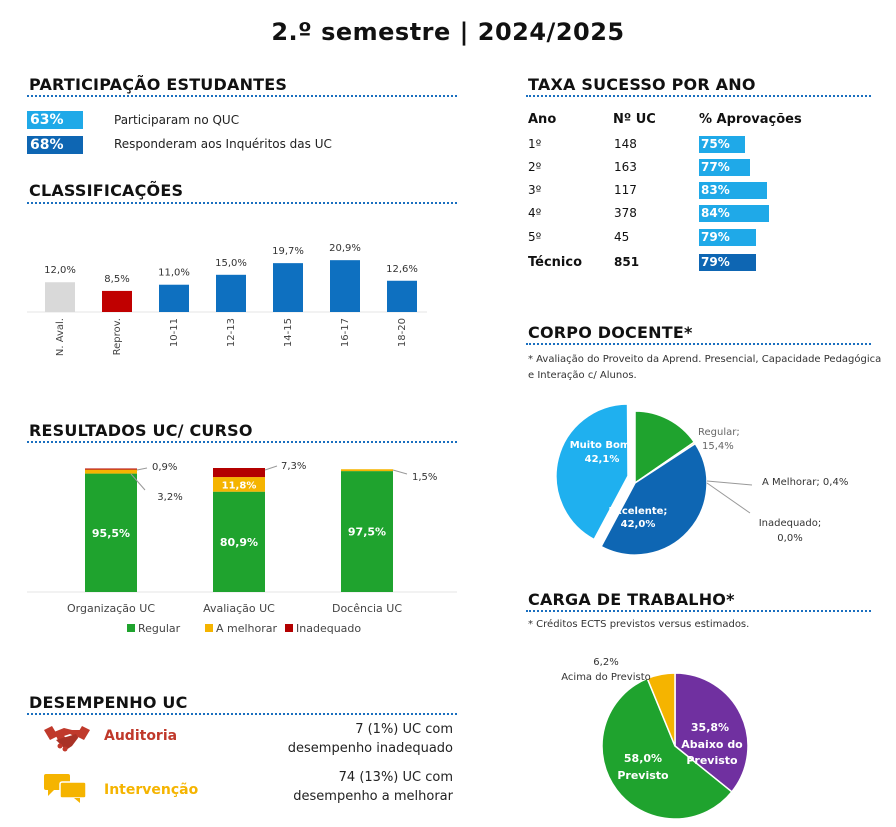 This screenshot has height=827, width=896. I want to click on corpo-label-excelente-pct: 42,0%, so click(638, 524).